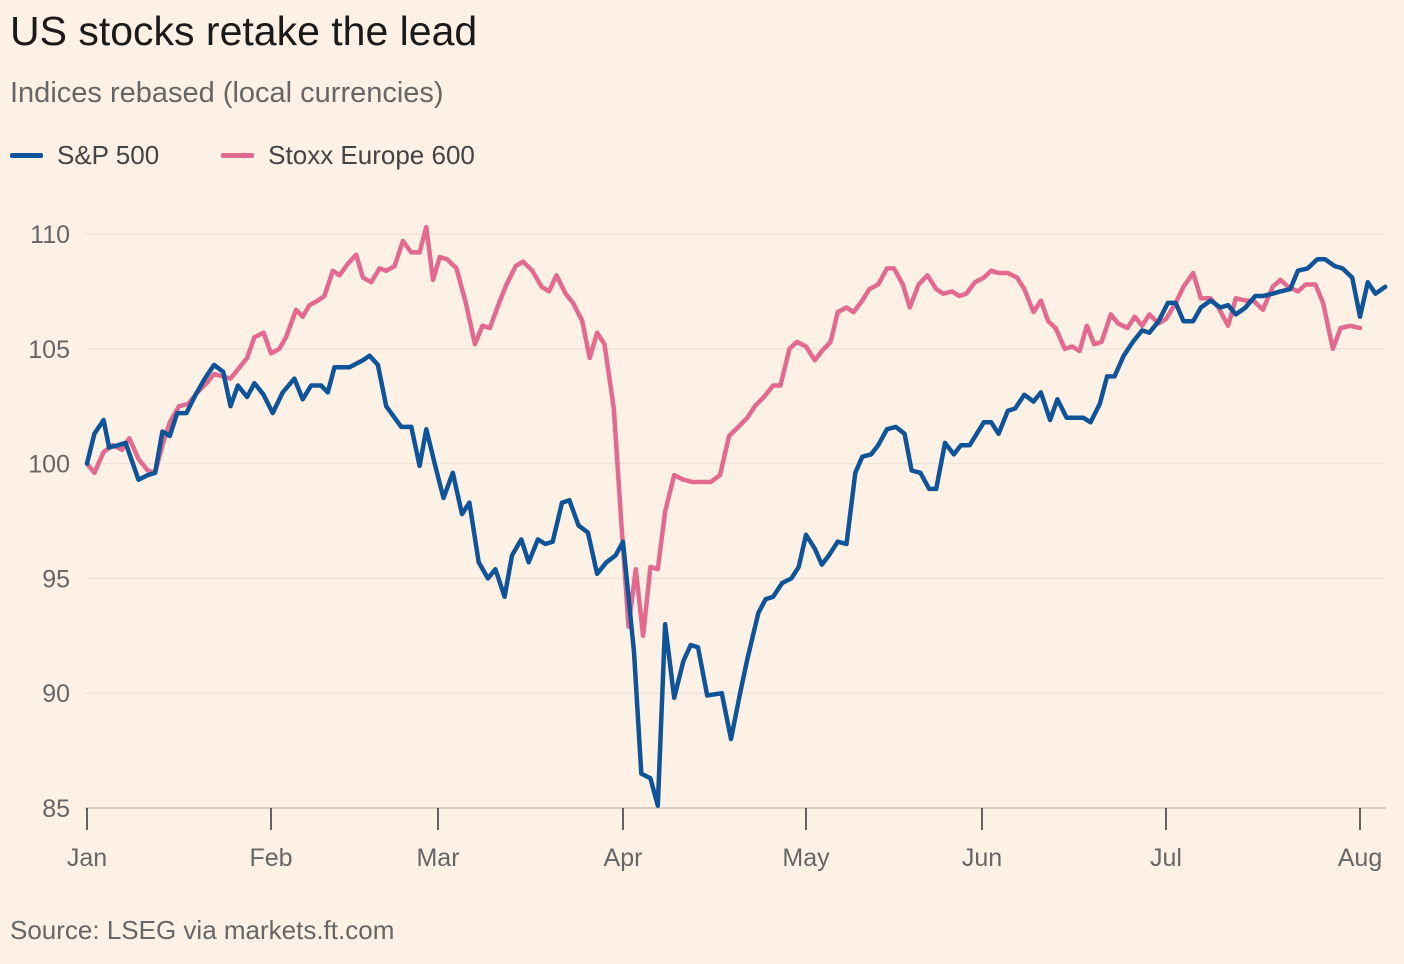  Describe the element at coordinates (371, 154) in the screenshot. I see `legend-label-stoxx: Stoxx Europe 600` at that location.